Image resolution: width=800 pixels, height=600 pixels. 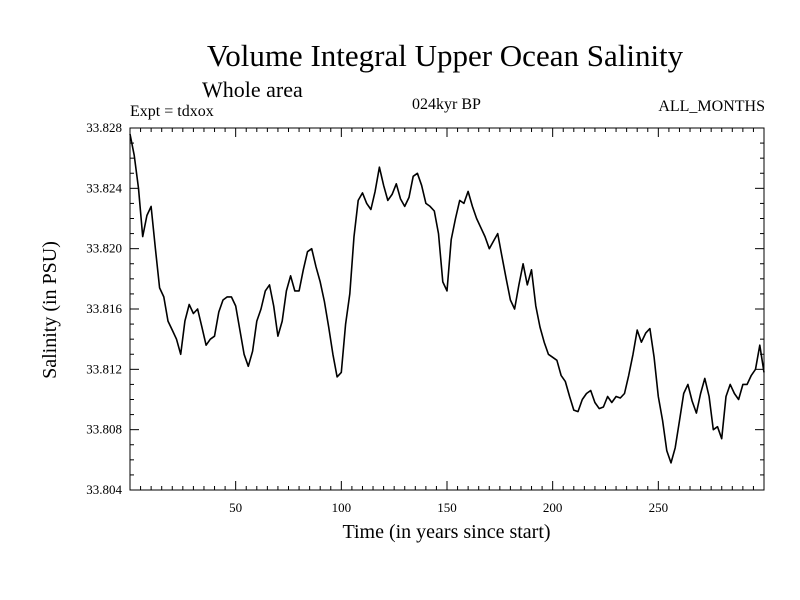 What do you see at coordinates (342, 507) in the screenshot?
I see `x-tick-label: 100` at bounding box center [342, 507].